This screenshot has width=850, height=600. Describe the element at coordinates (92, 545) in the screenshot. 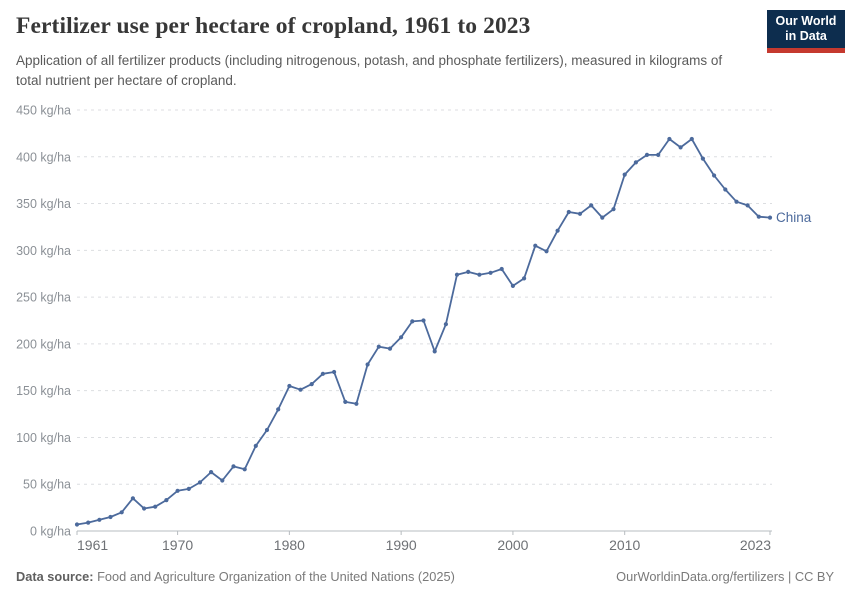

I see `x-axis-label: 1961` at that location.